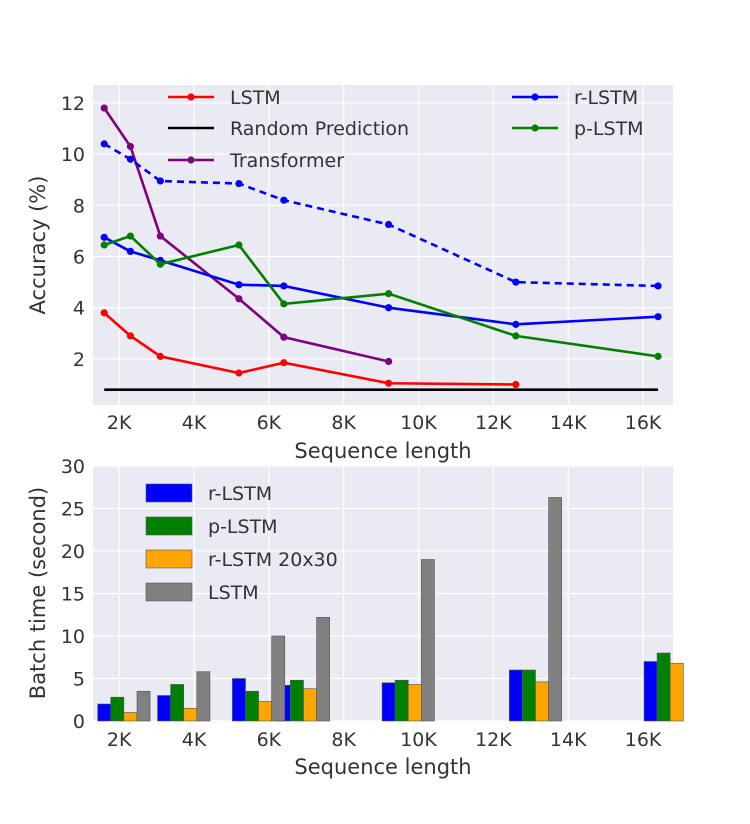 The height and width of the screenshot is (824, 750). Describe the element at coordinates (38, 245) in the screenshot. I see `accuracy-y-axis-title: Accuracy (%)` at that location.